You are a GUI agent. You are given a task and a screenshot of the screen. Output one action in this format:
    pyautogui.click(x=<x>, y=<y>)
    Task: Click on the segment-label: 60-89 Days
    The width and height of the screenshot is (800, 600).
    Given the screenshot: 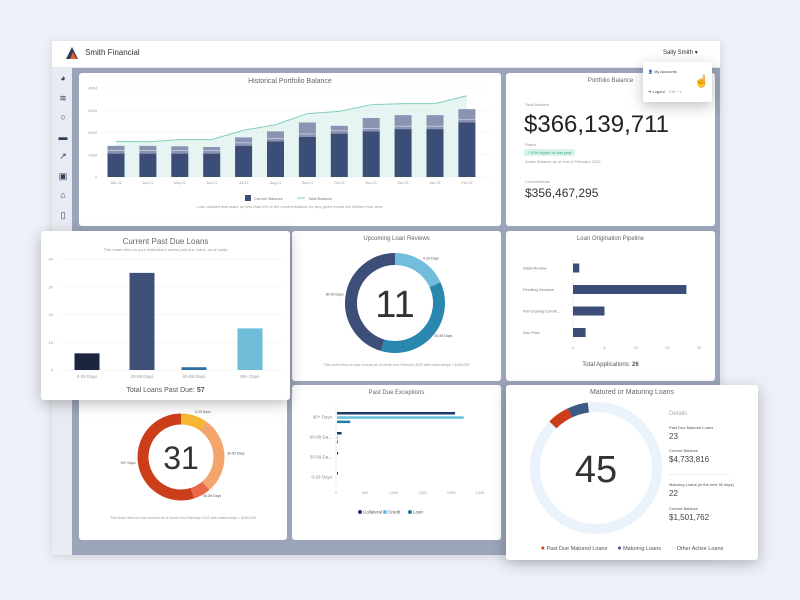 What is the action you would take?
    pyautogui.click(x=212, y=496)
    